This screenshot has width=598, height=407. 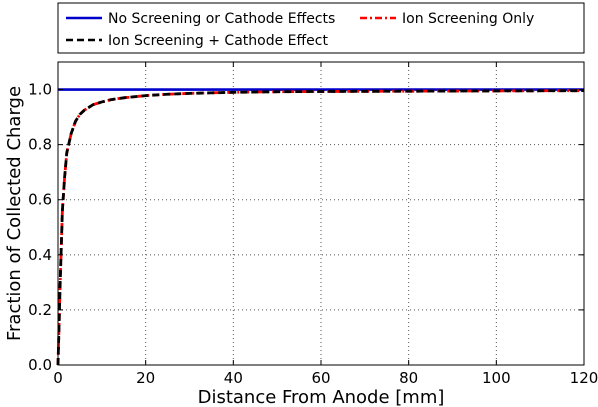 I want to click on x-tick-label: 100, so click(x=496, y=378).